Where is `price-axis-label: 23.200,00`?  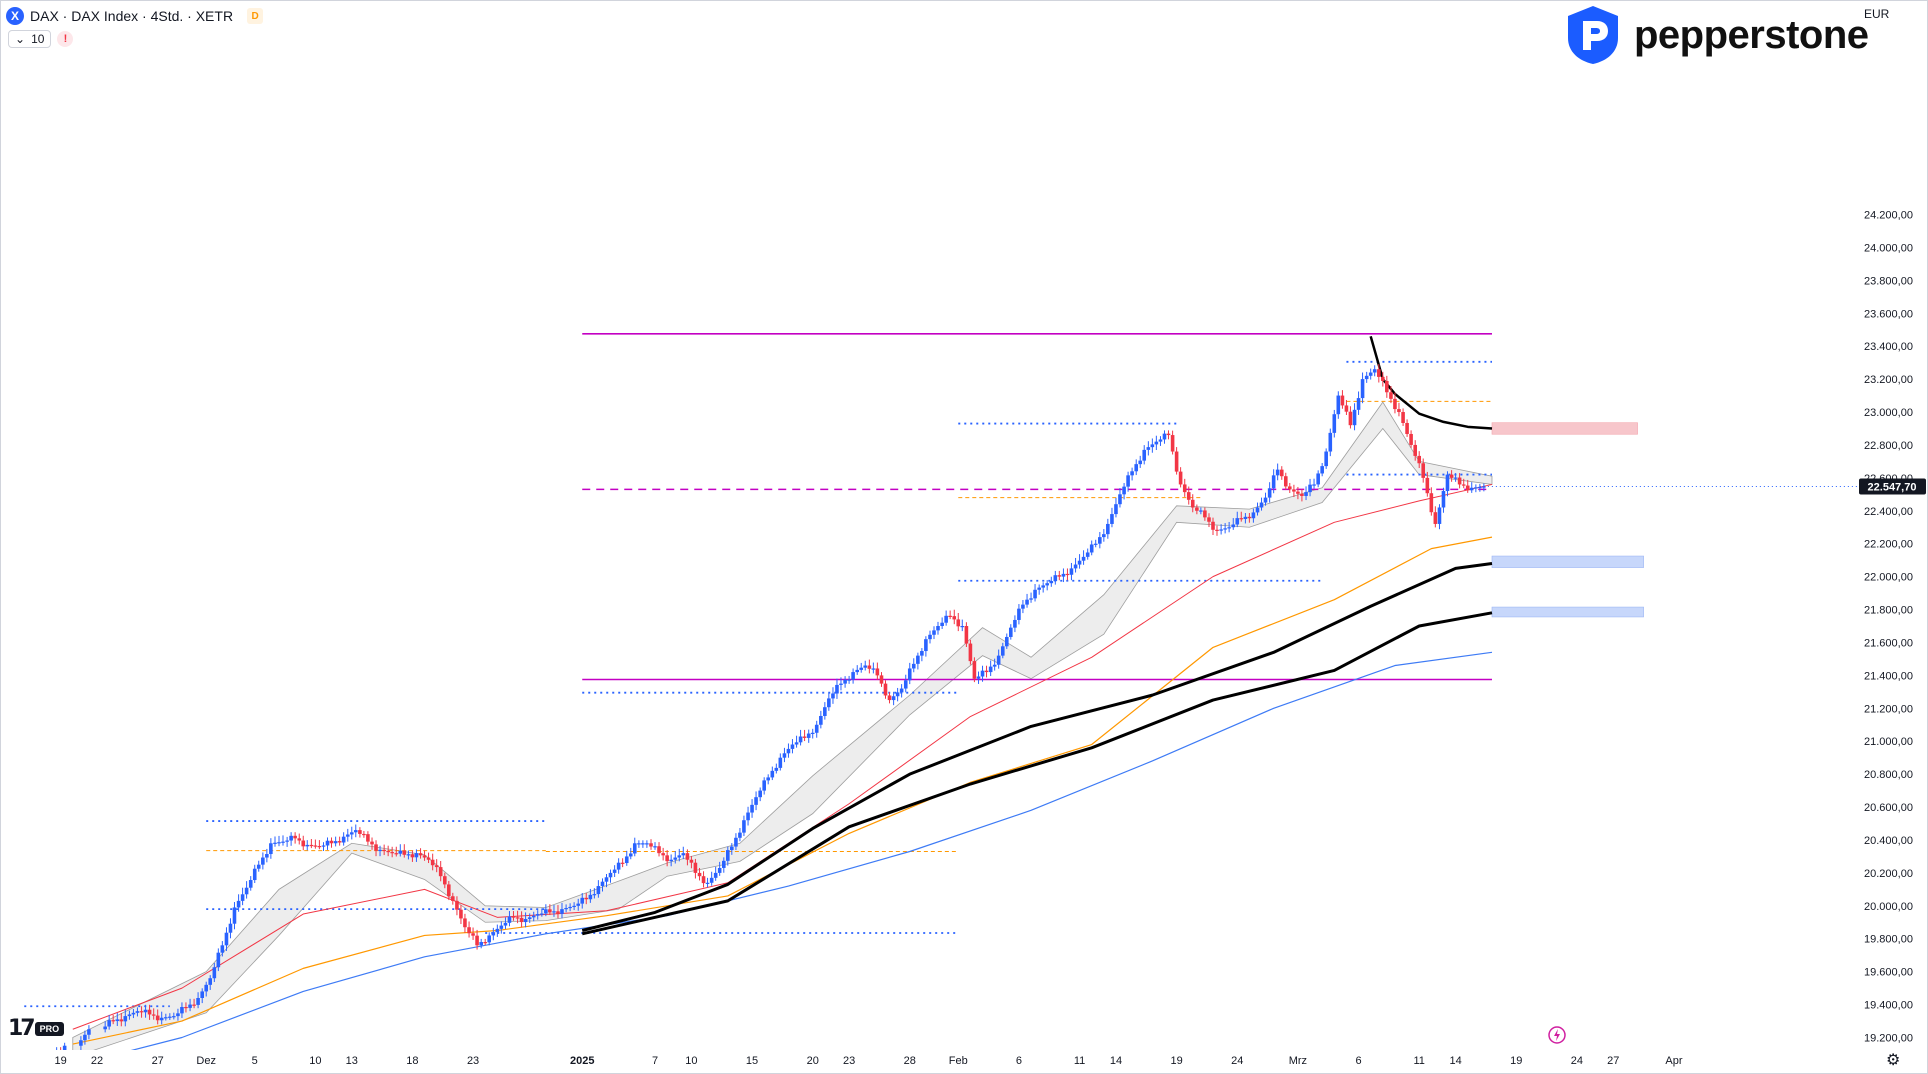 price-axis-label: 23.200,00 is located at coordinates (1888, 380).